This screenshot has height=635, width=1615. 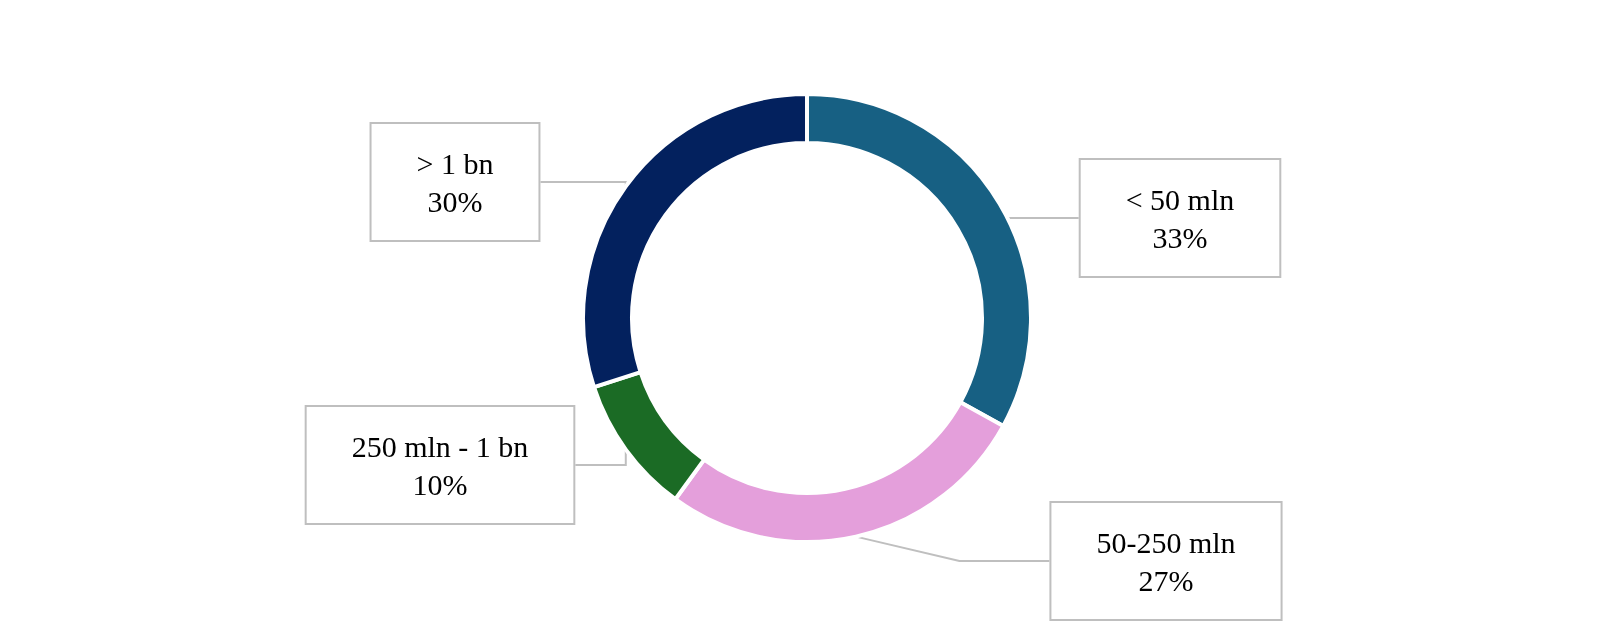 I want to click on slice-label: 250 mln - 1 bn, so click(x=440, y=446).